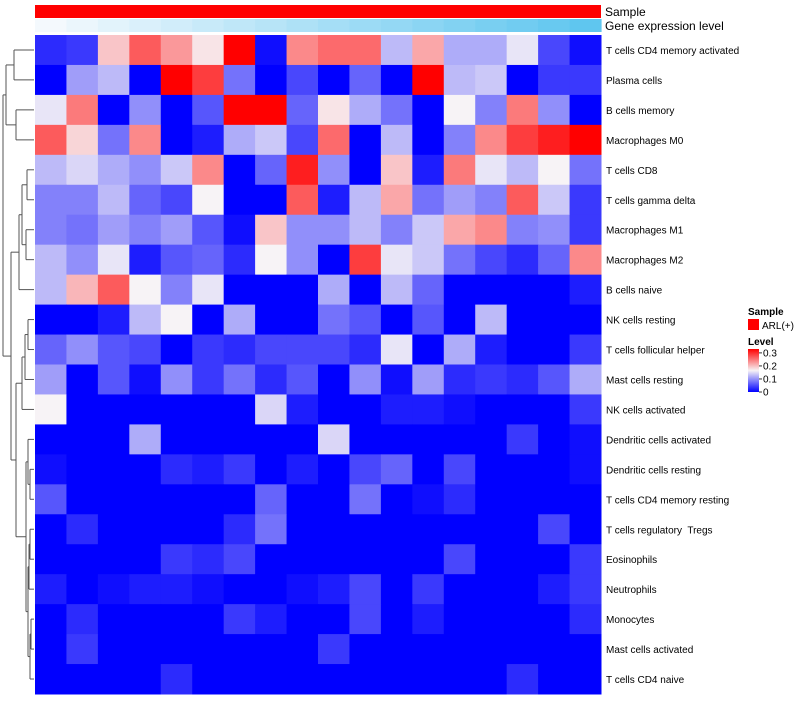 This screenshot has width=800, height=705. What do you see at coordinates (672, 51) in the screenshot?
I see `row-label: T cells CD4 memory activated` at bounding box center [672, 51].